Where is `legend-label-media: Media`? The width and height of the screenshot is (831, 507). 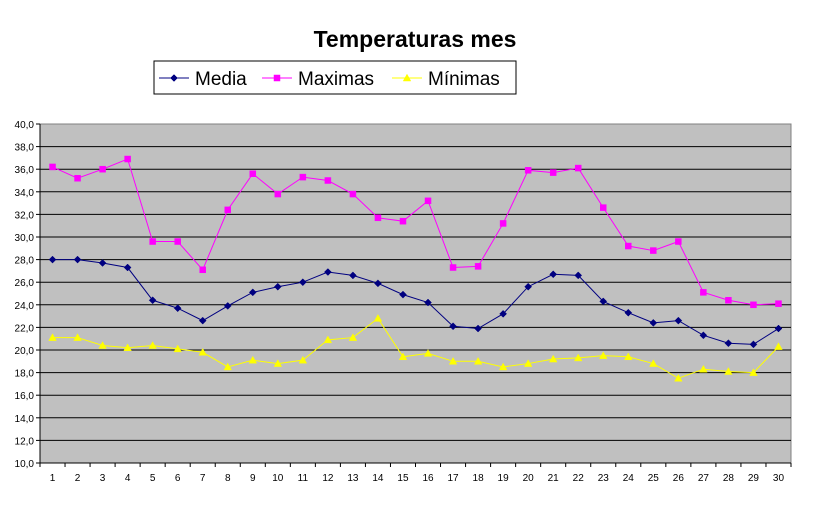 legend-label-media: Media is located at coordinates (221, 79).